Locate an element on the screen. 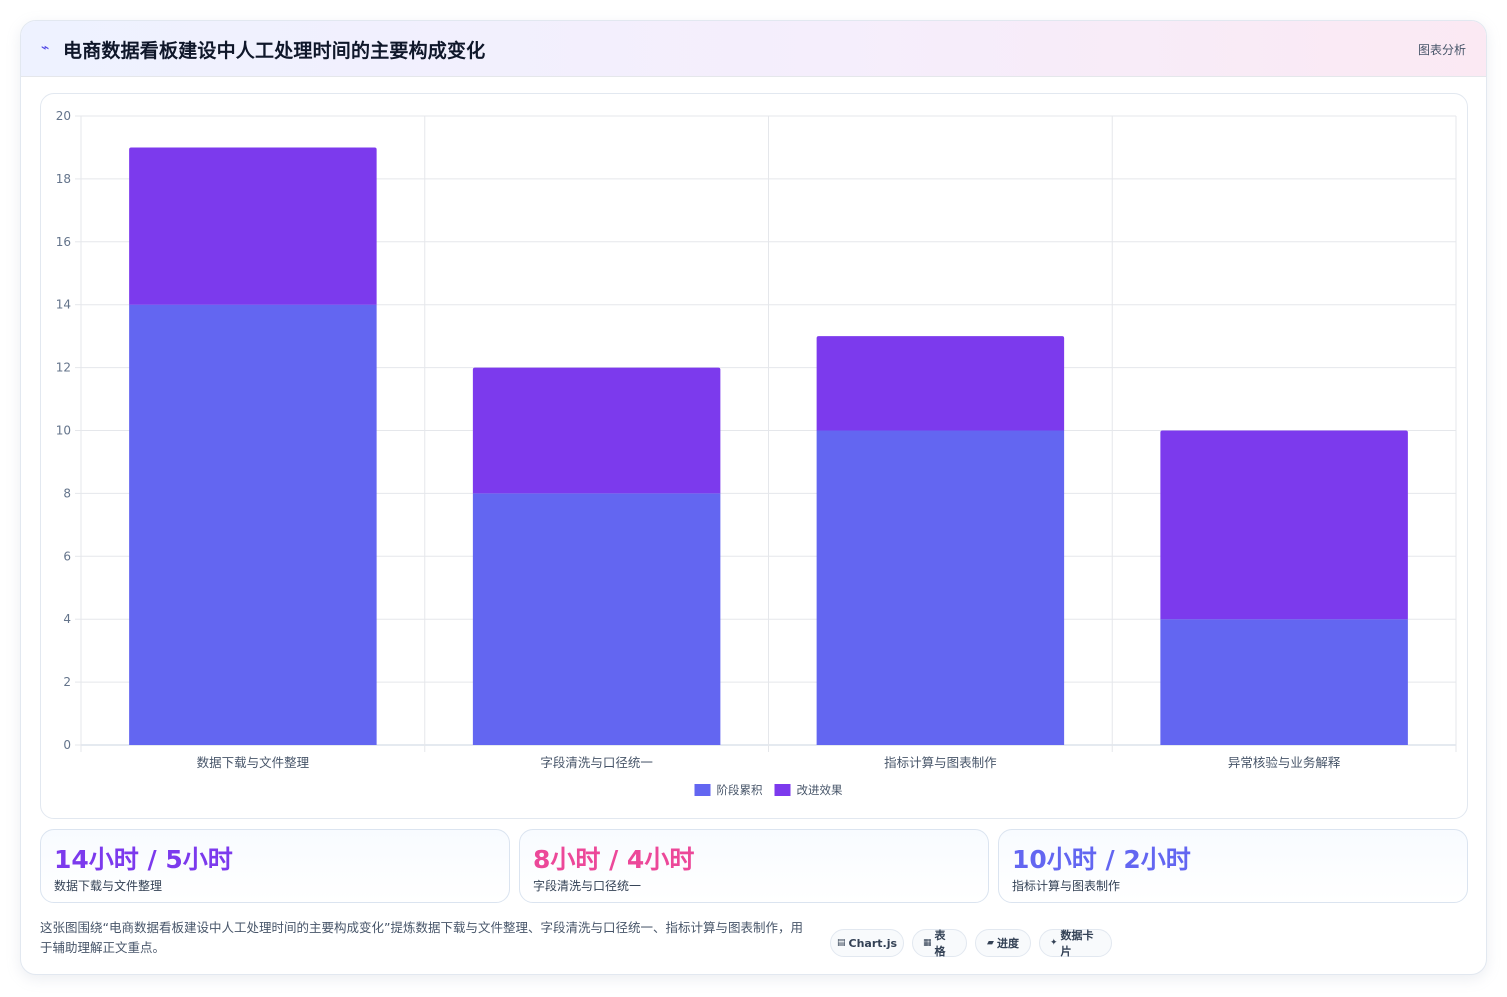 This screenshot has width=1507, height=997. table-icon: ▦ is located at coordinates (927, 943).